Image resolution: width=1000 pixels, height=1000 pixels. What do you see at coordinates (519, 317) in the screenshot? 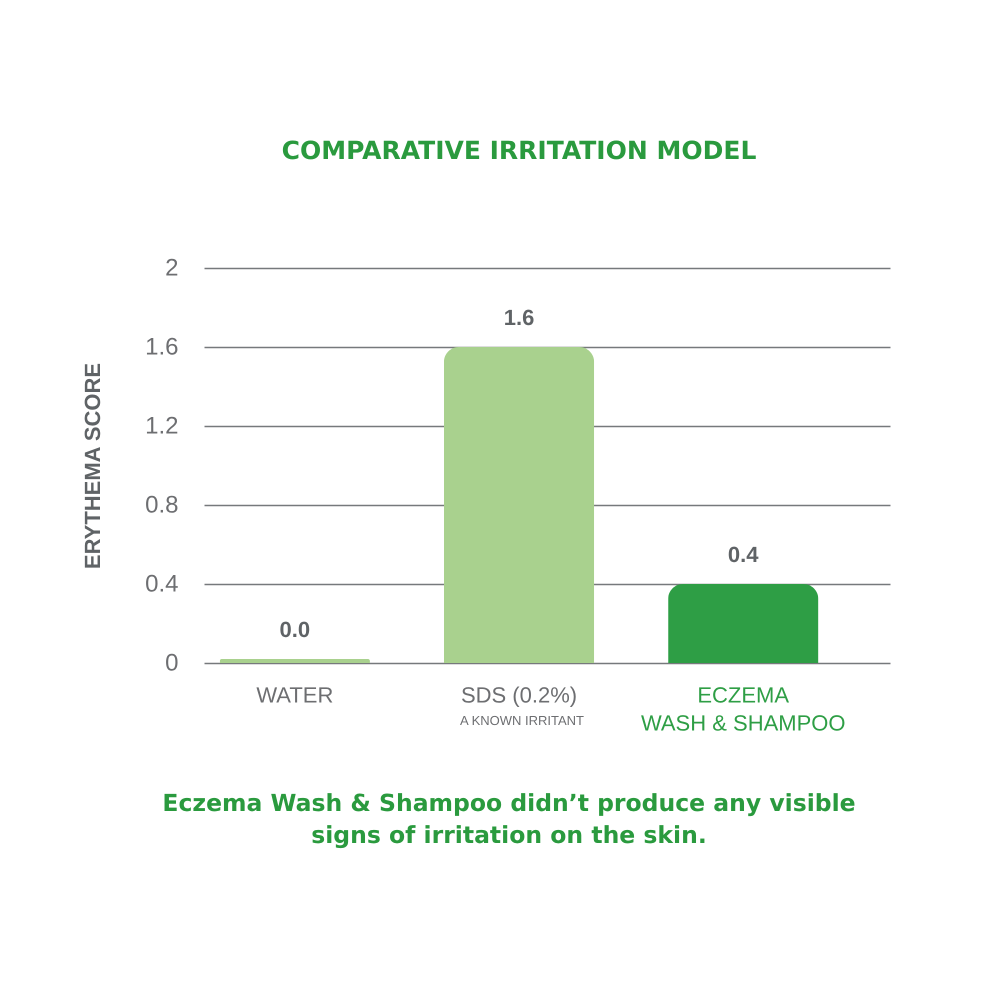
I see `data-label: 1.6` at bounding box center [519, 317].